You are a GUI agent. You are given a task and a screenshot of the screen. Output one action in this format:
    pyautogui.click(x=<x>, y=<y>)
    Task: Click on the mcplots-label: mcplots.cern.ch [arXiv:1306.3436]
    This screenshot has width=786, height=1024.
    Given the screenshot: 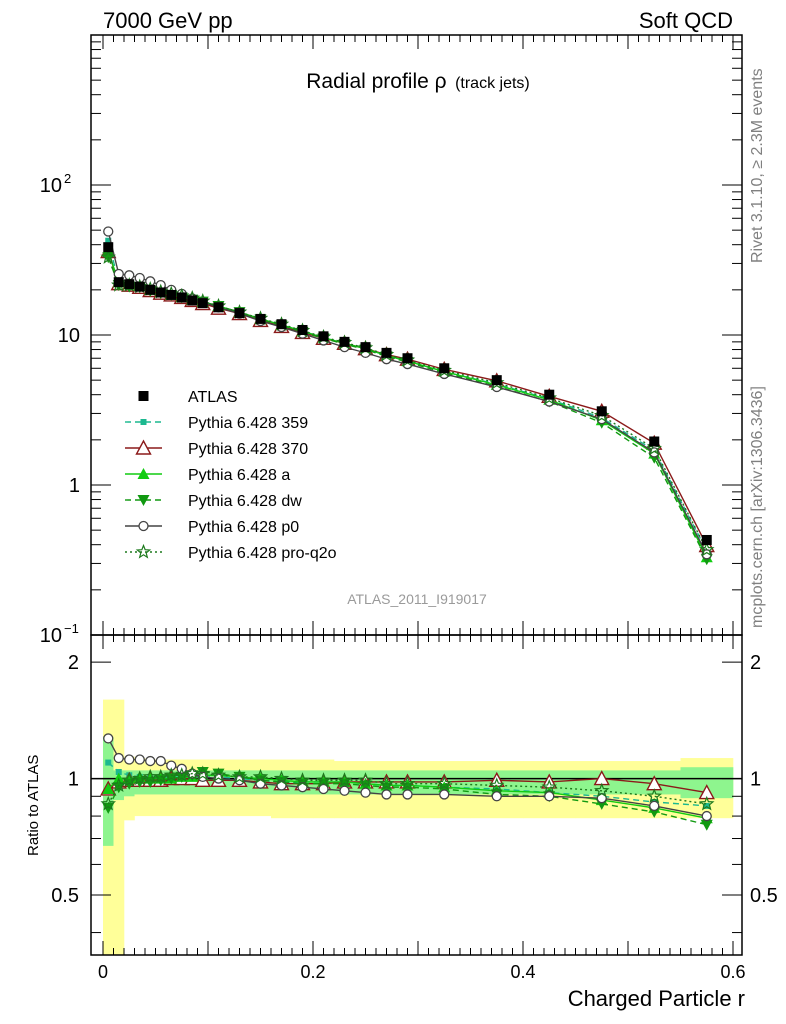 What is the action you would take?
    pyautogui.click(x=757, y=507)
    